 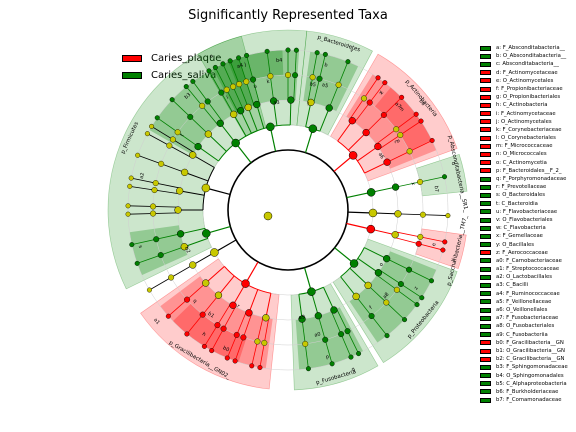 What do you see at coordinates (524, 138) in the screenshot?
I see `taxa-key-item: l: O_Corynebacteriales` at bounding box center [524, 138].